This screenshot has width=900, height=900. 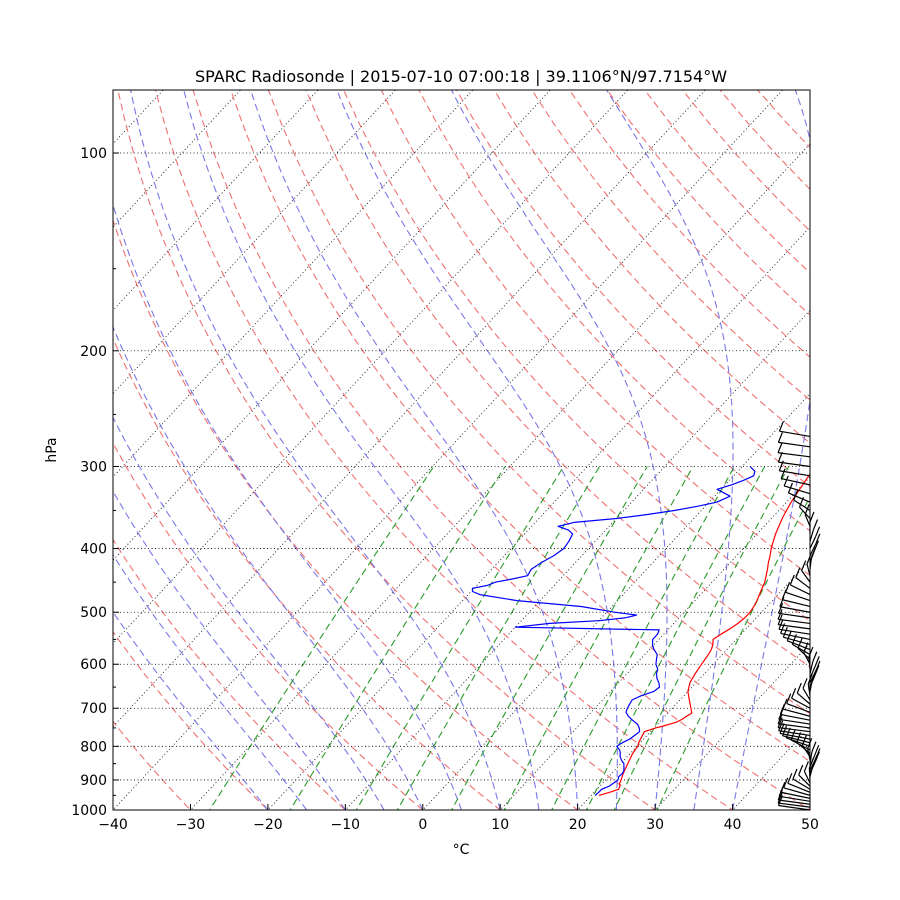 What do you see at coordinates (191, 825) in the screenshot?
I see `x-tick-label: −30` at bounding box center [191, 825].